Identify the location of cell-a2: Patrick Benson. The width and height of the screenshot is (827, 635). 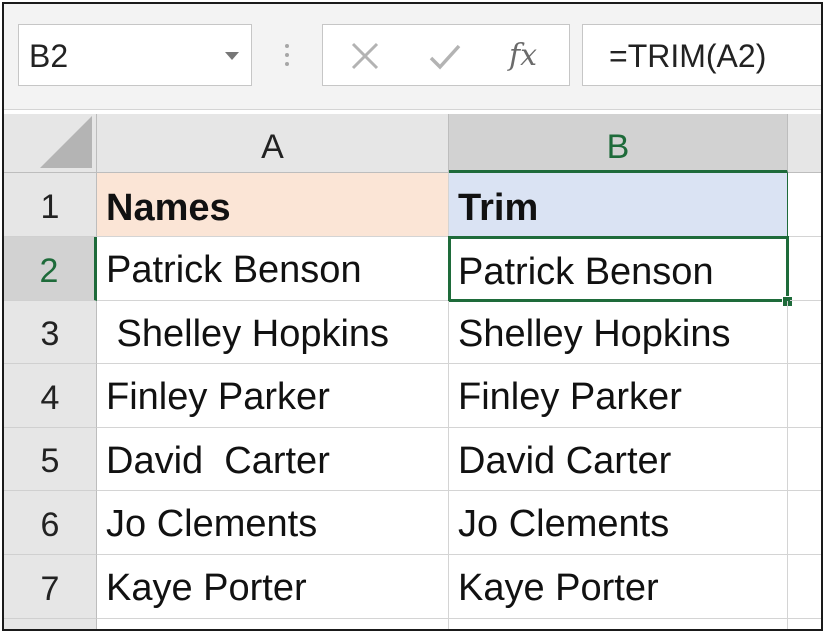
(273, 269).